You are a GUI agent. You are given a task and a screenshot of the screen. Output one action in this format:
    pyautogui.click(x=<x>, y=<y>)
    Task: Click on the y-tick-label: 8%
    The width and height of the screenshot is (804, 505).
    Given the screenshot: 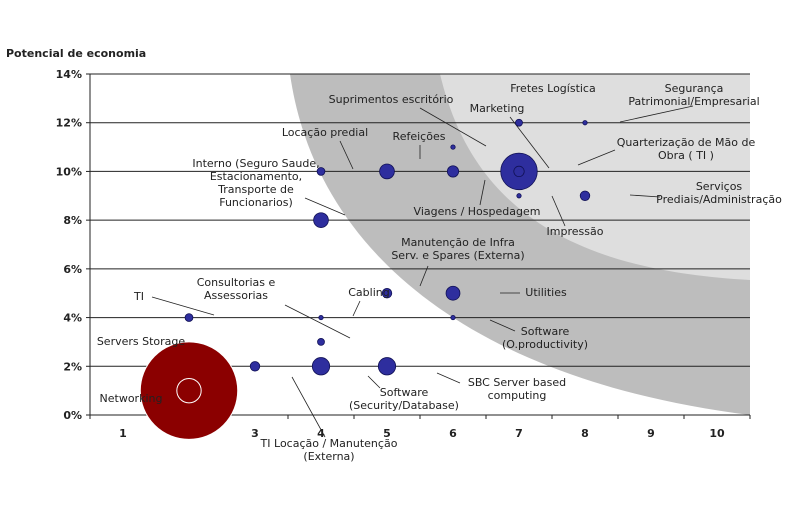 What is the action you would take?
    pyautogui.click(x=72, y=220)
    